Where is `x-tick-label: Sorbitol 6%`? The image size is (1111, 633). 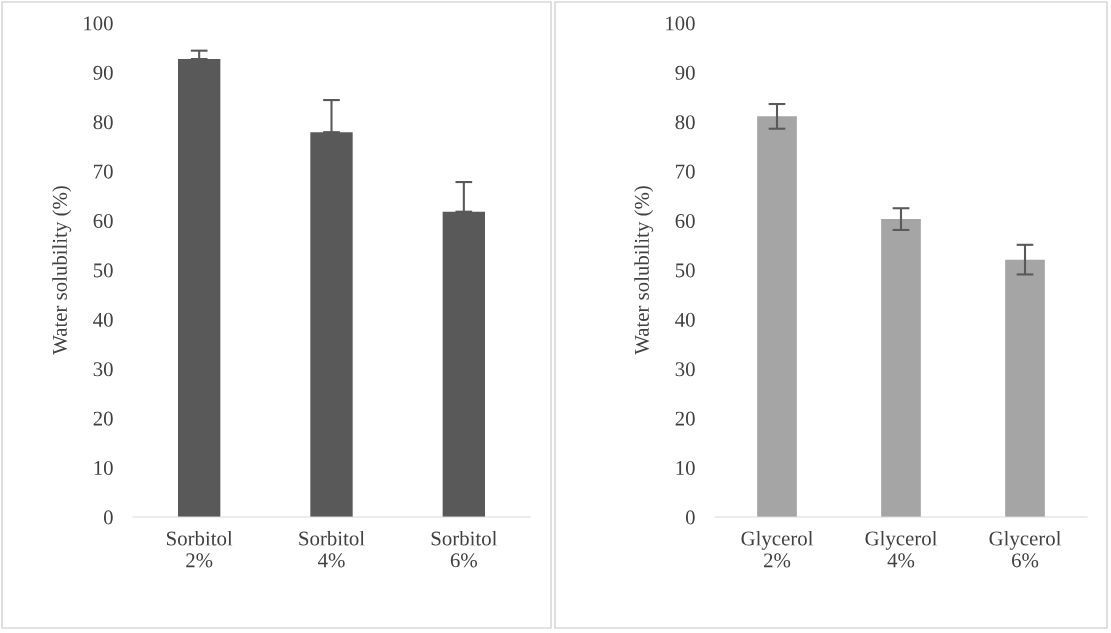
x-tick-label: Sorbitol 6% is located at coordinates (464, 549).